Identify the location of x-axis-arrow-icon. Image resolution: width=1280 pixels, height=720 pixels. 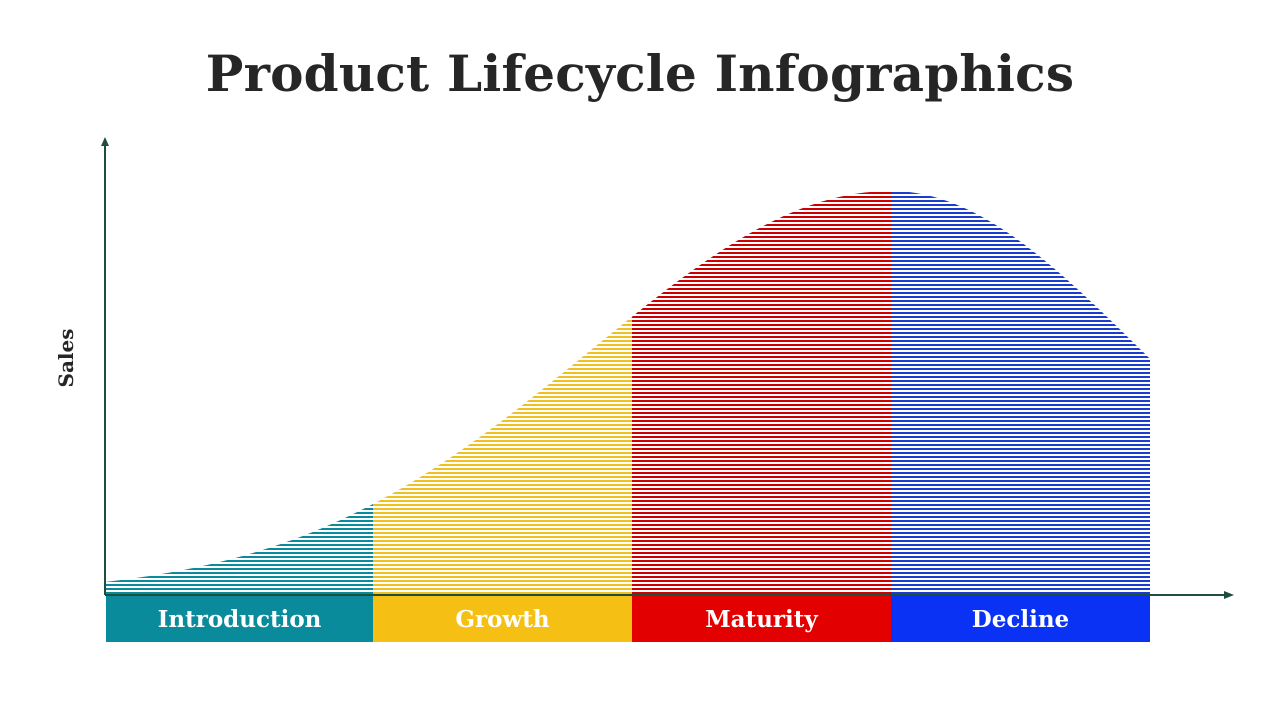
(1229, 595).